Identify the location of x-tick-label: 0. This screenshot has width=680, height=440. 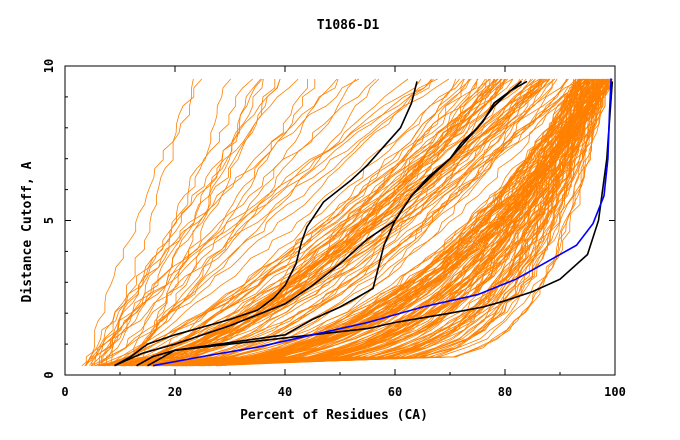
(64, 392).